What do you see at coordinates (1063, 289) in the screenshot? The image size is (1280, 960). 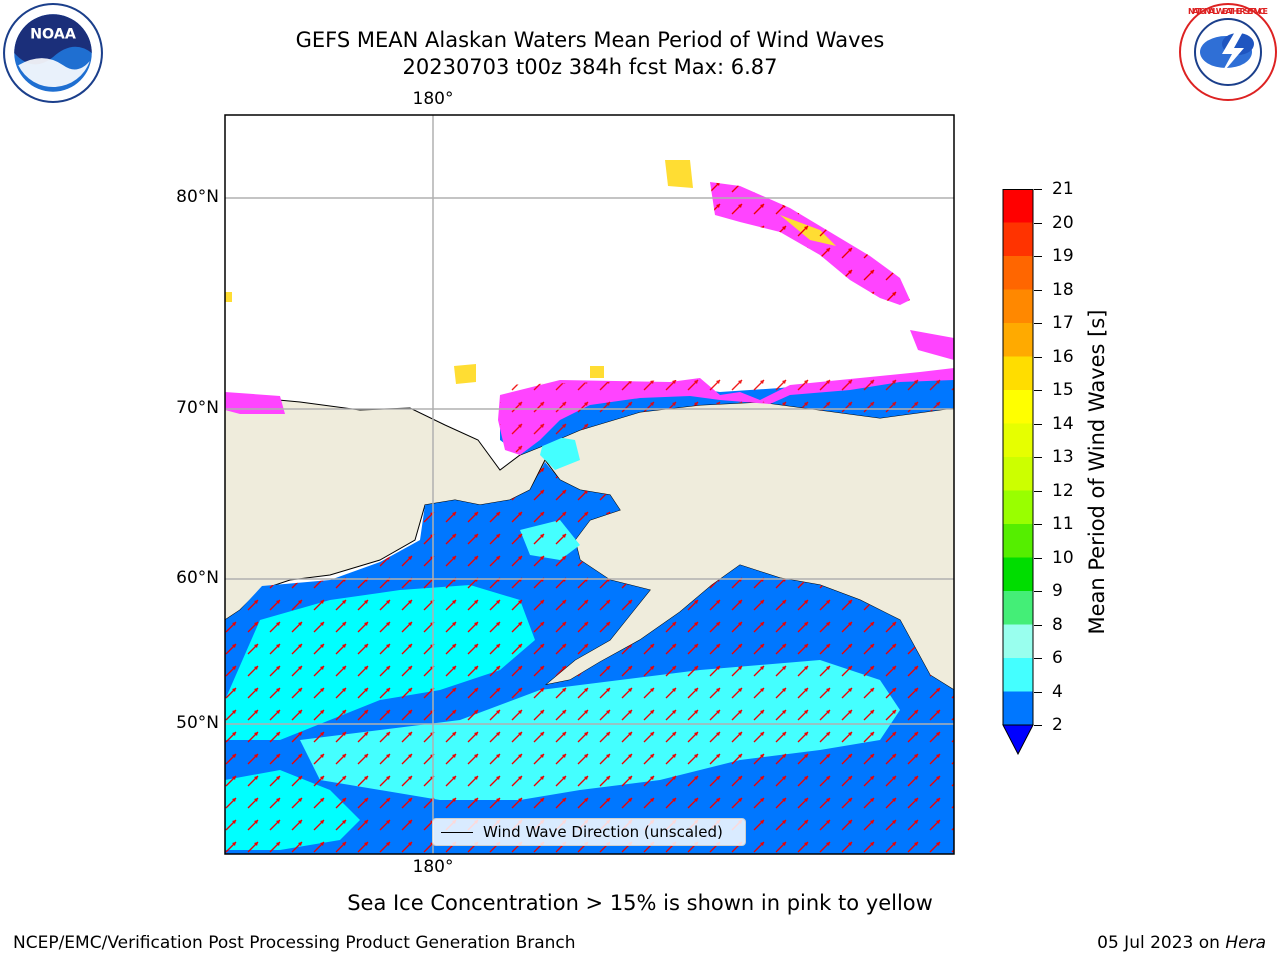 I see `colorbar-tick-label: 18` at bounding box center [1063, 289].